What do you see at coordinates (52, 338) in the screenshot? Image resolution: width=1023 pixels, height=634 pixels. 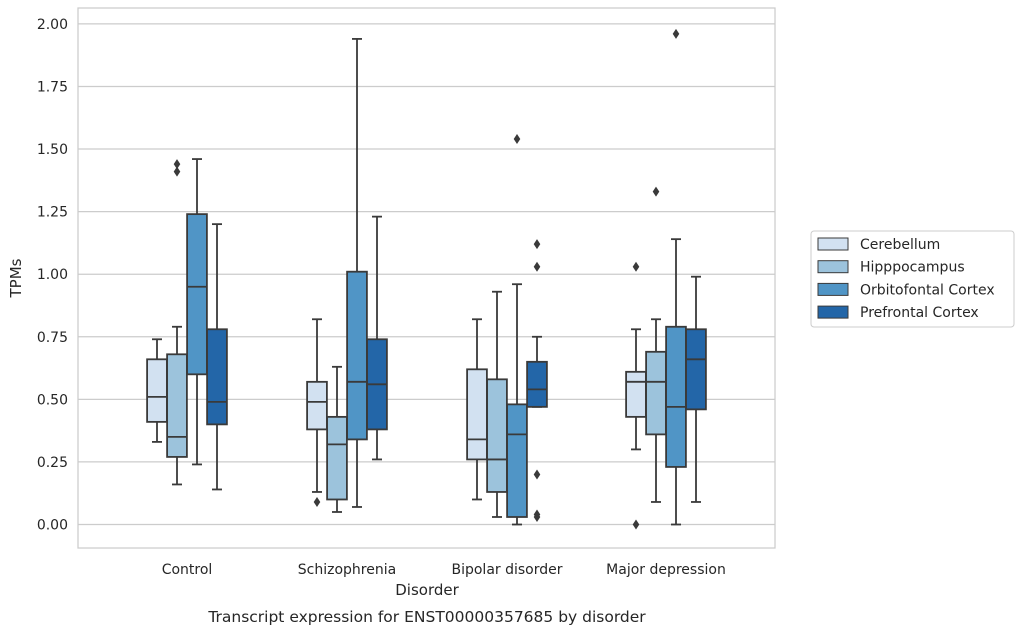 I see `y-tick-label: 0.75` at bounding box center [52, 338].